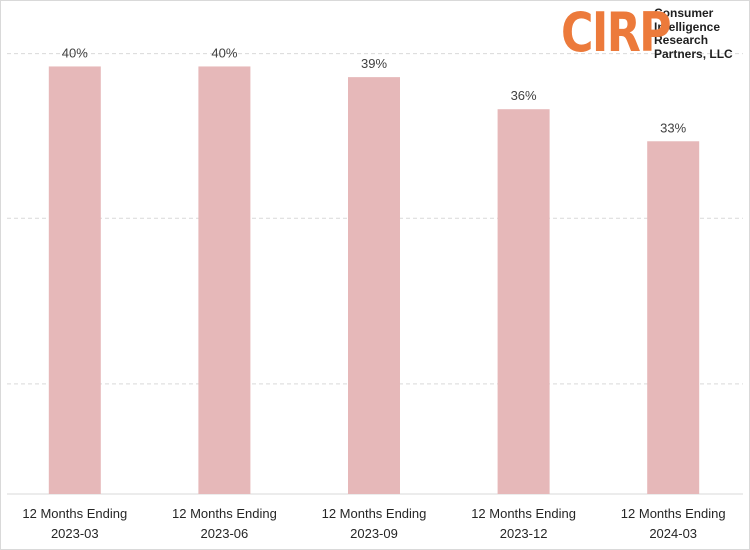 The width and height of the screenshot is (750, 550). I want to click on x-tick-label: 2023-03, so click(75, 533).